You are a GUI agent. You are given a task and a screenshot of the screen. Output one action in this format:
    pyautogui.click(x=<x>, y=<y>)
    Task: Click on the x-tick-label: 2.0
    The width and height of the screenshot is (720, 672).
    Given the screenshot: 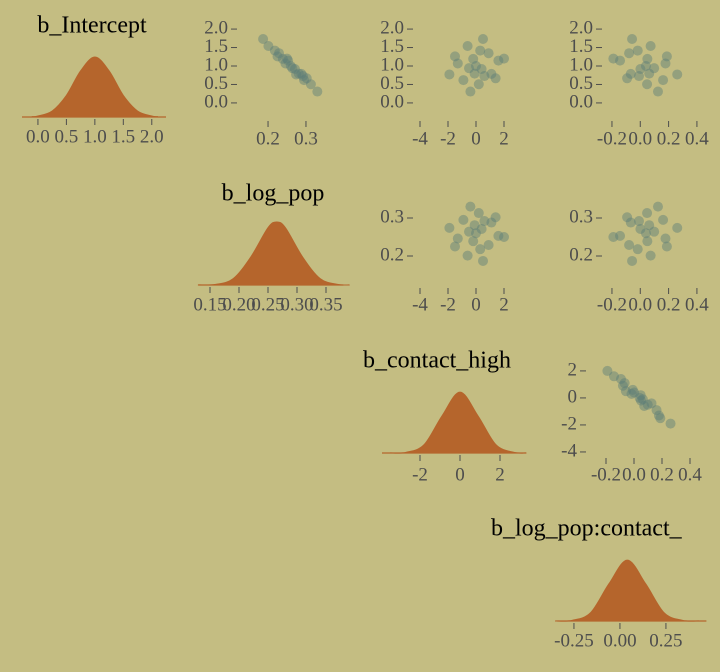 What is the action you would take?
    pyautogui.click(x=152, y=136)
    